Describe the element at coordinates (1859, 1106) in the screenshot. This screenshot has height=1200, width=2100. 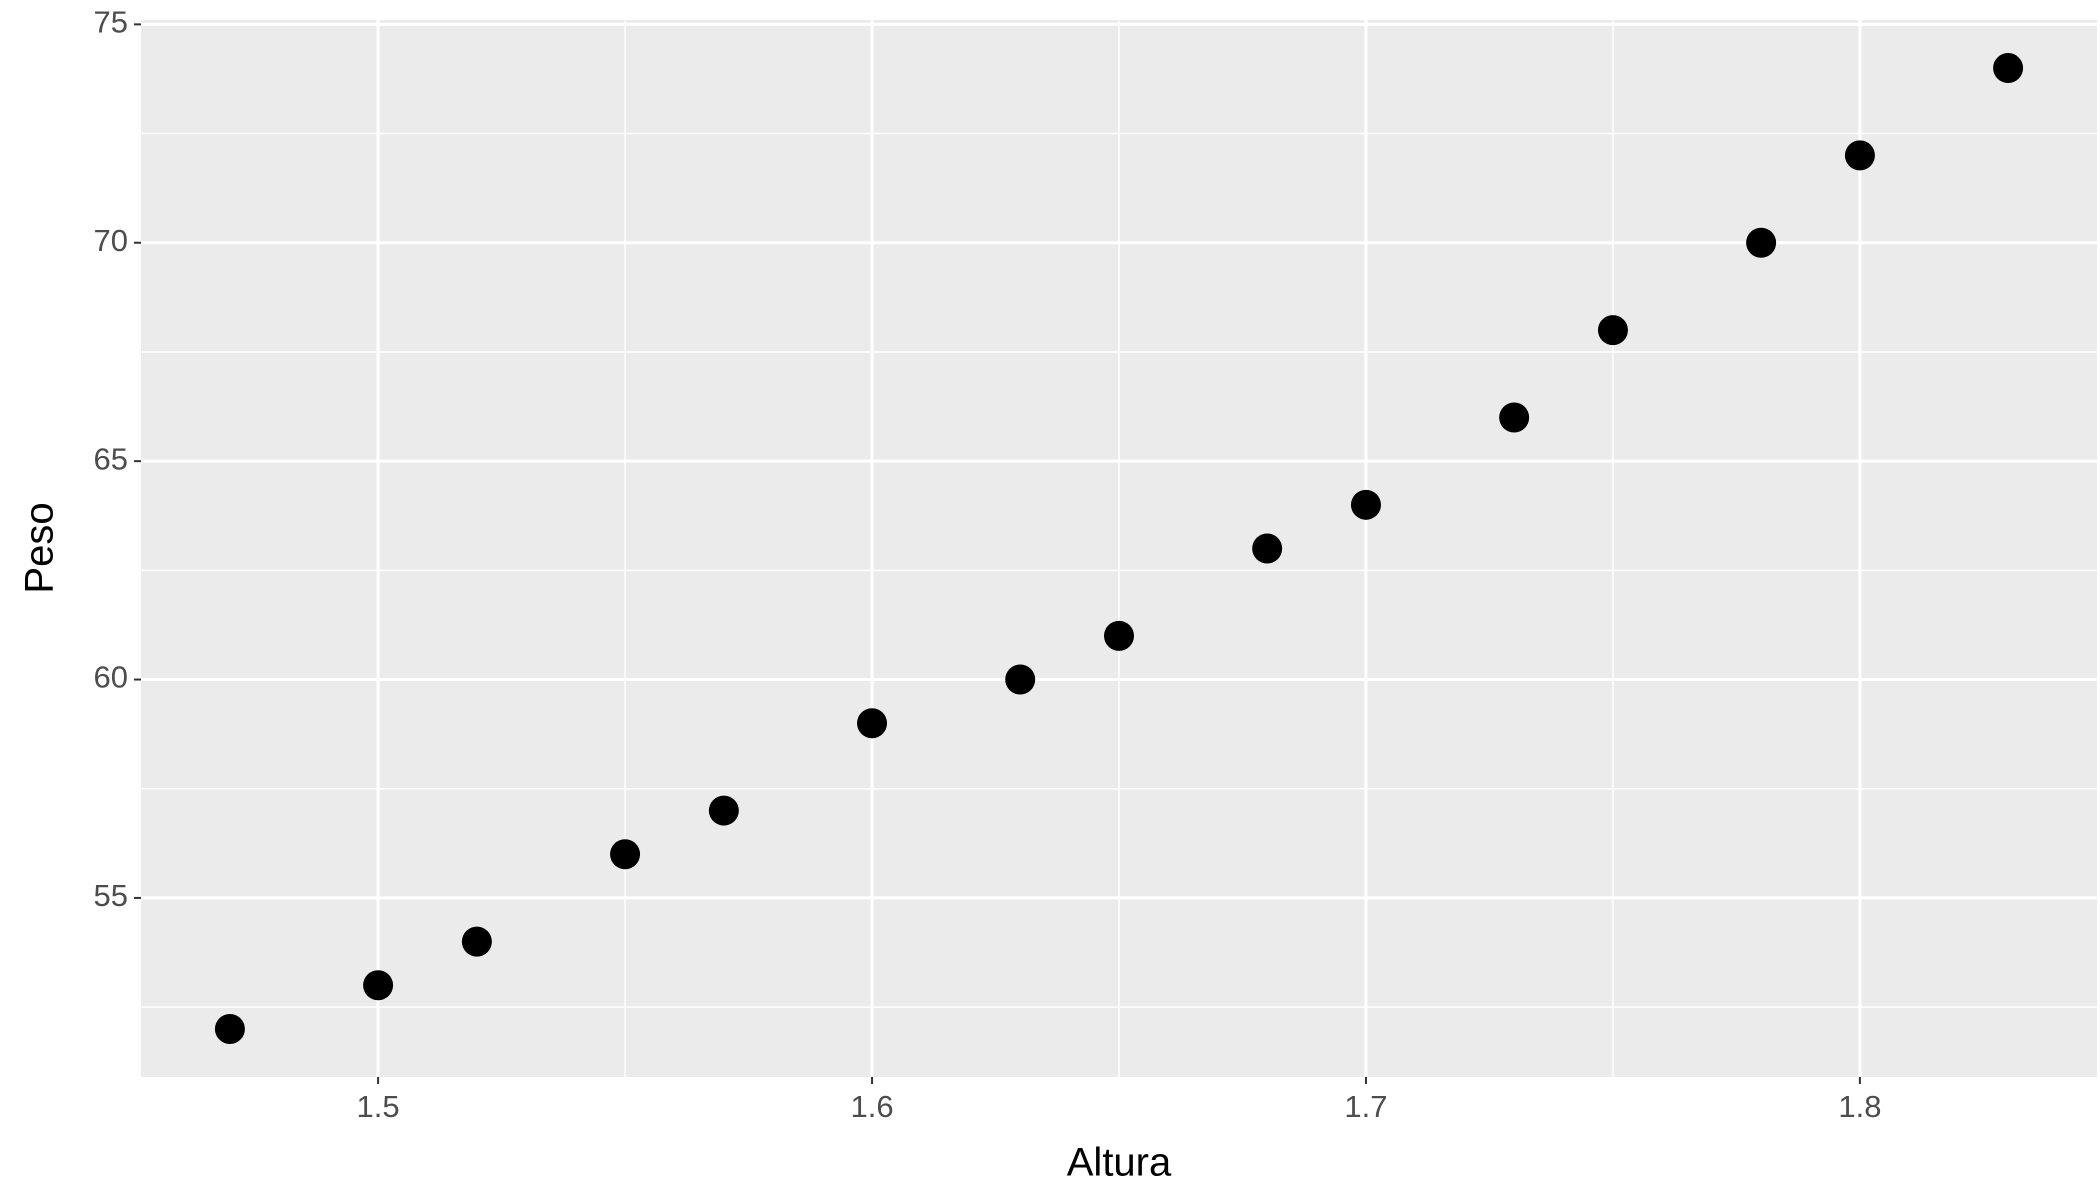
I see `x-tick-label: 1.8` at that location.